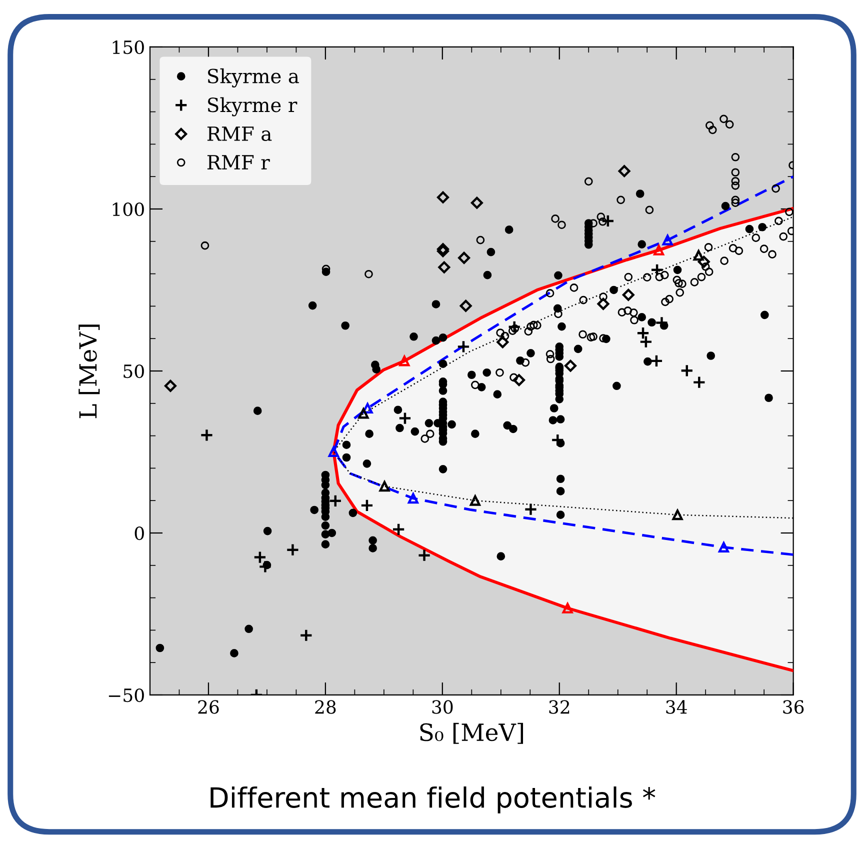  I want to click on text: Different mean field potentials *, so click(433, 800).